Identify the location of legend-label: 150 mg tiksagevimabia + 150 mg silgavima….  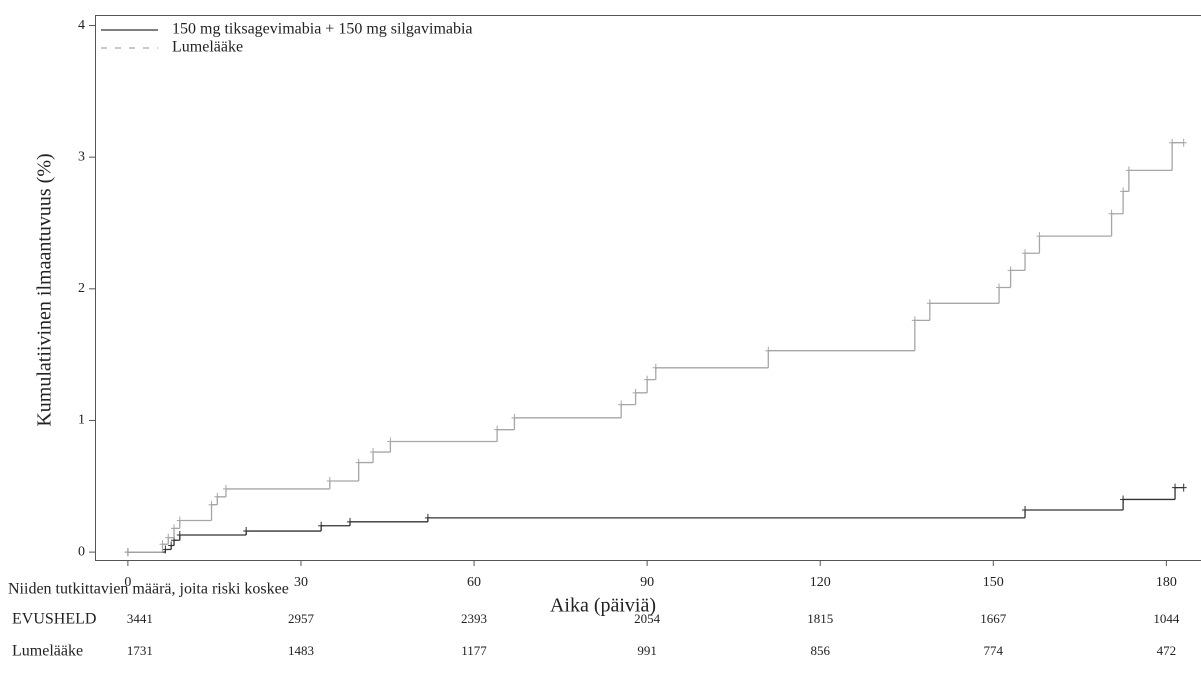
(322, 29).